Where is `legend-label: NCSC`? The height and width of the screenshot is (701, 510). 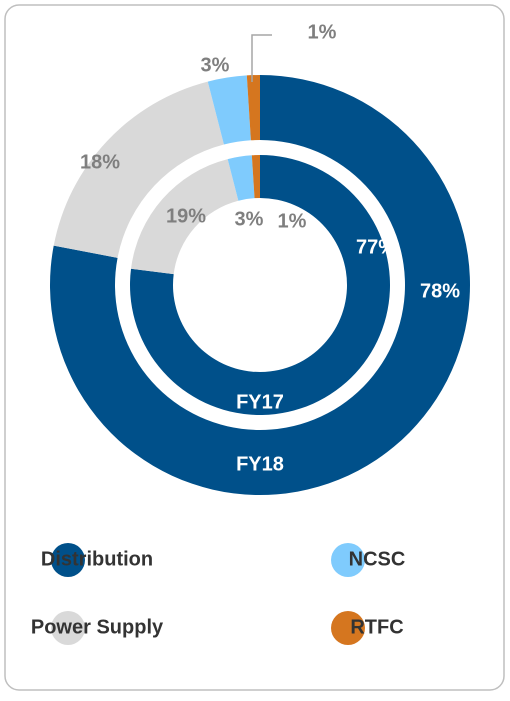
legend-label: NCSC is located at coordinates (377, 559).